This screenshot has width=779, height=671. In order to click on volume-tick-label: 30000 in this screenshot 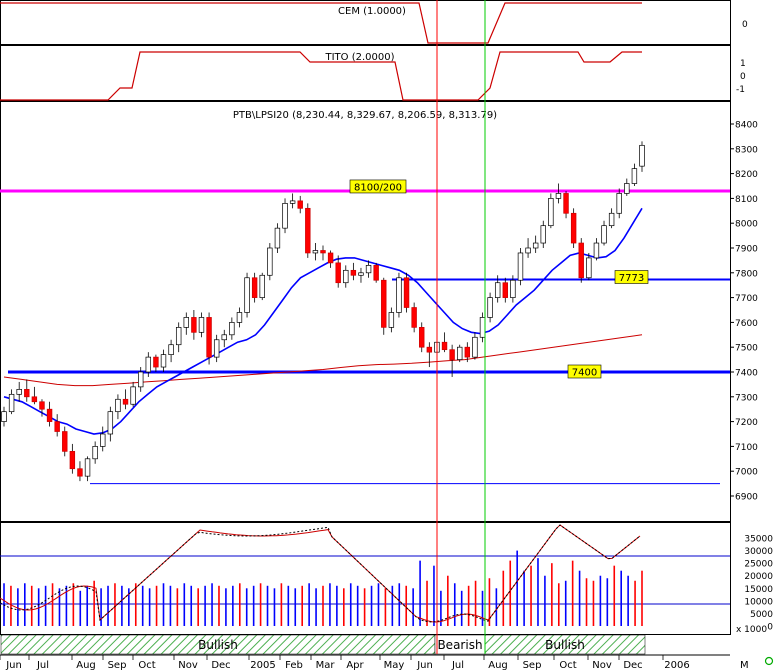, I will do `click(758, 552)`.